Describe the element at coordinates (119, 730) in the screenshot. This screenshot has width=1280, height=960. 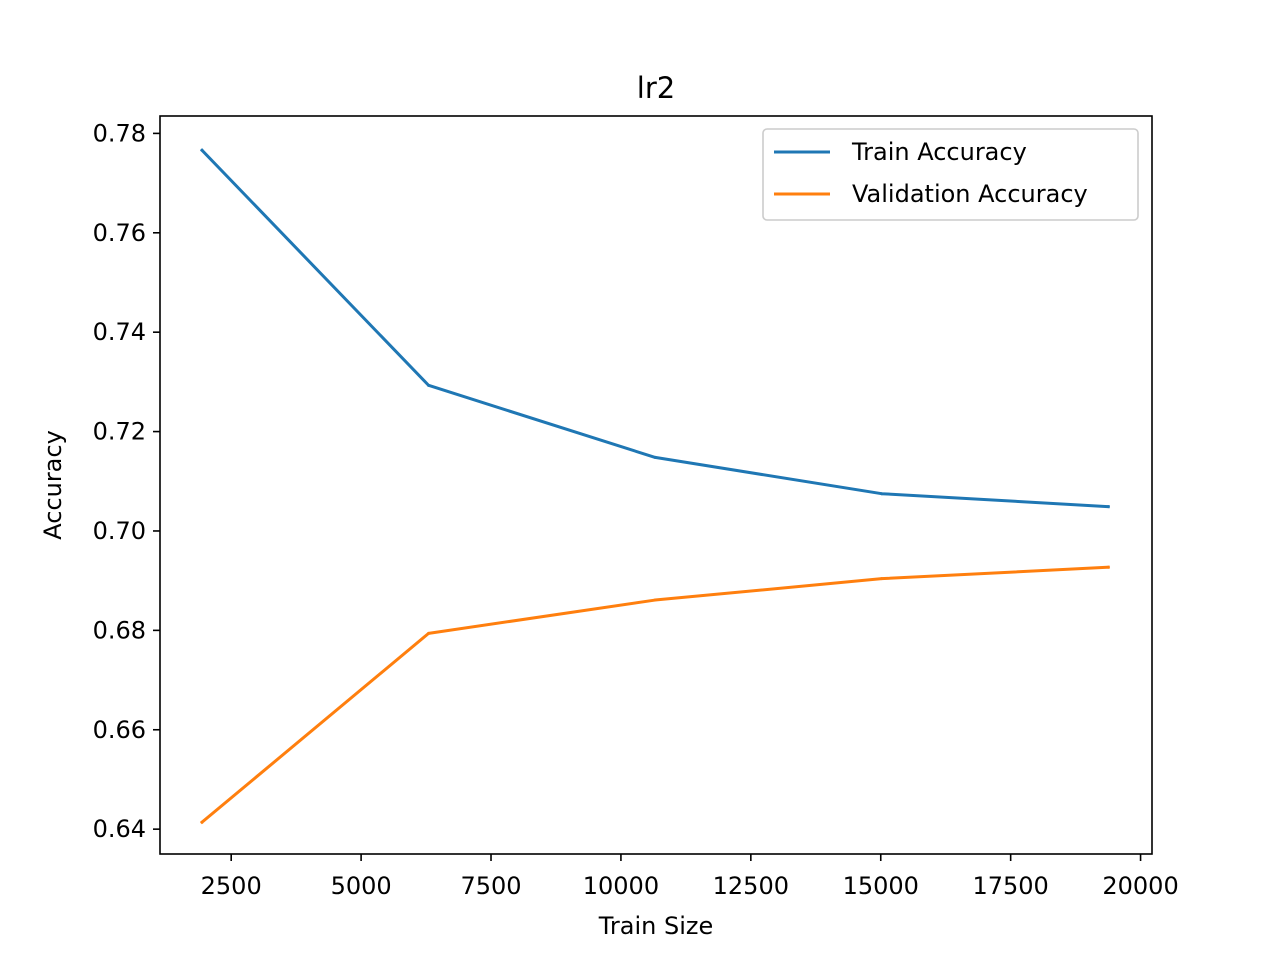
I see `y-tick-label: 0.66` at that location.